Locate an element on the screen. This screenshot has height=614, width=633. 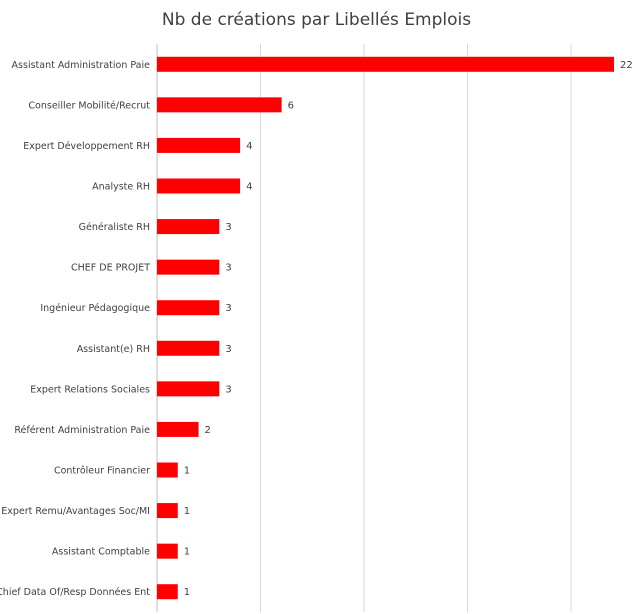
category-label: Assistant Comptable is located at coordinates (101, 552).